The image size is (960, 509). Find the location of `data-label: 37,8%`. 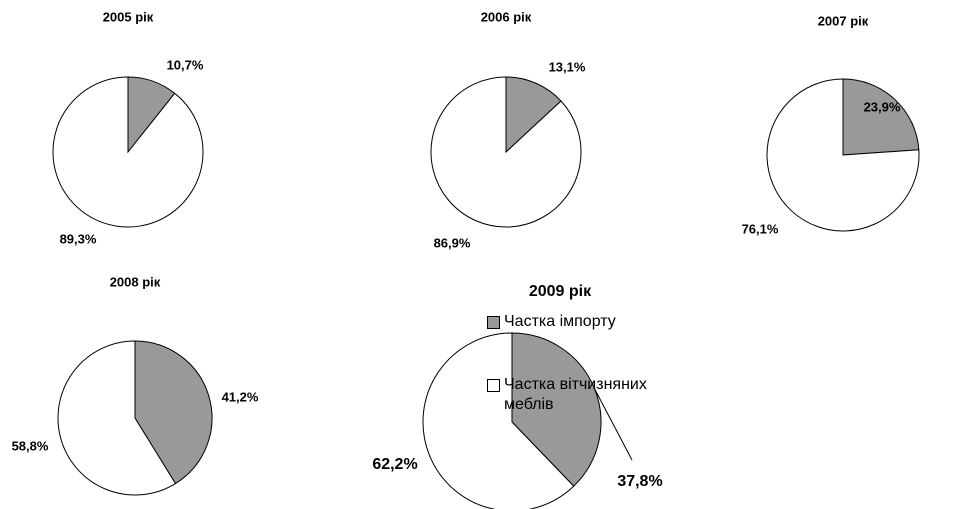

data-label: 37,8% is located at coordinates (639, 481).